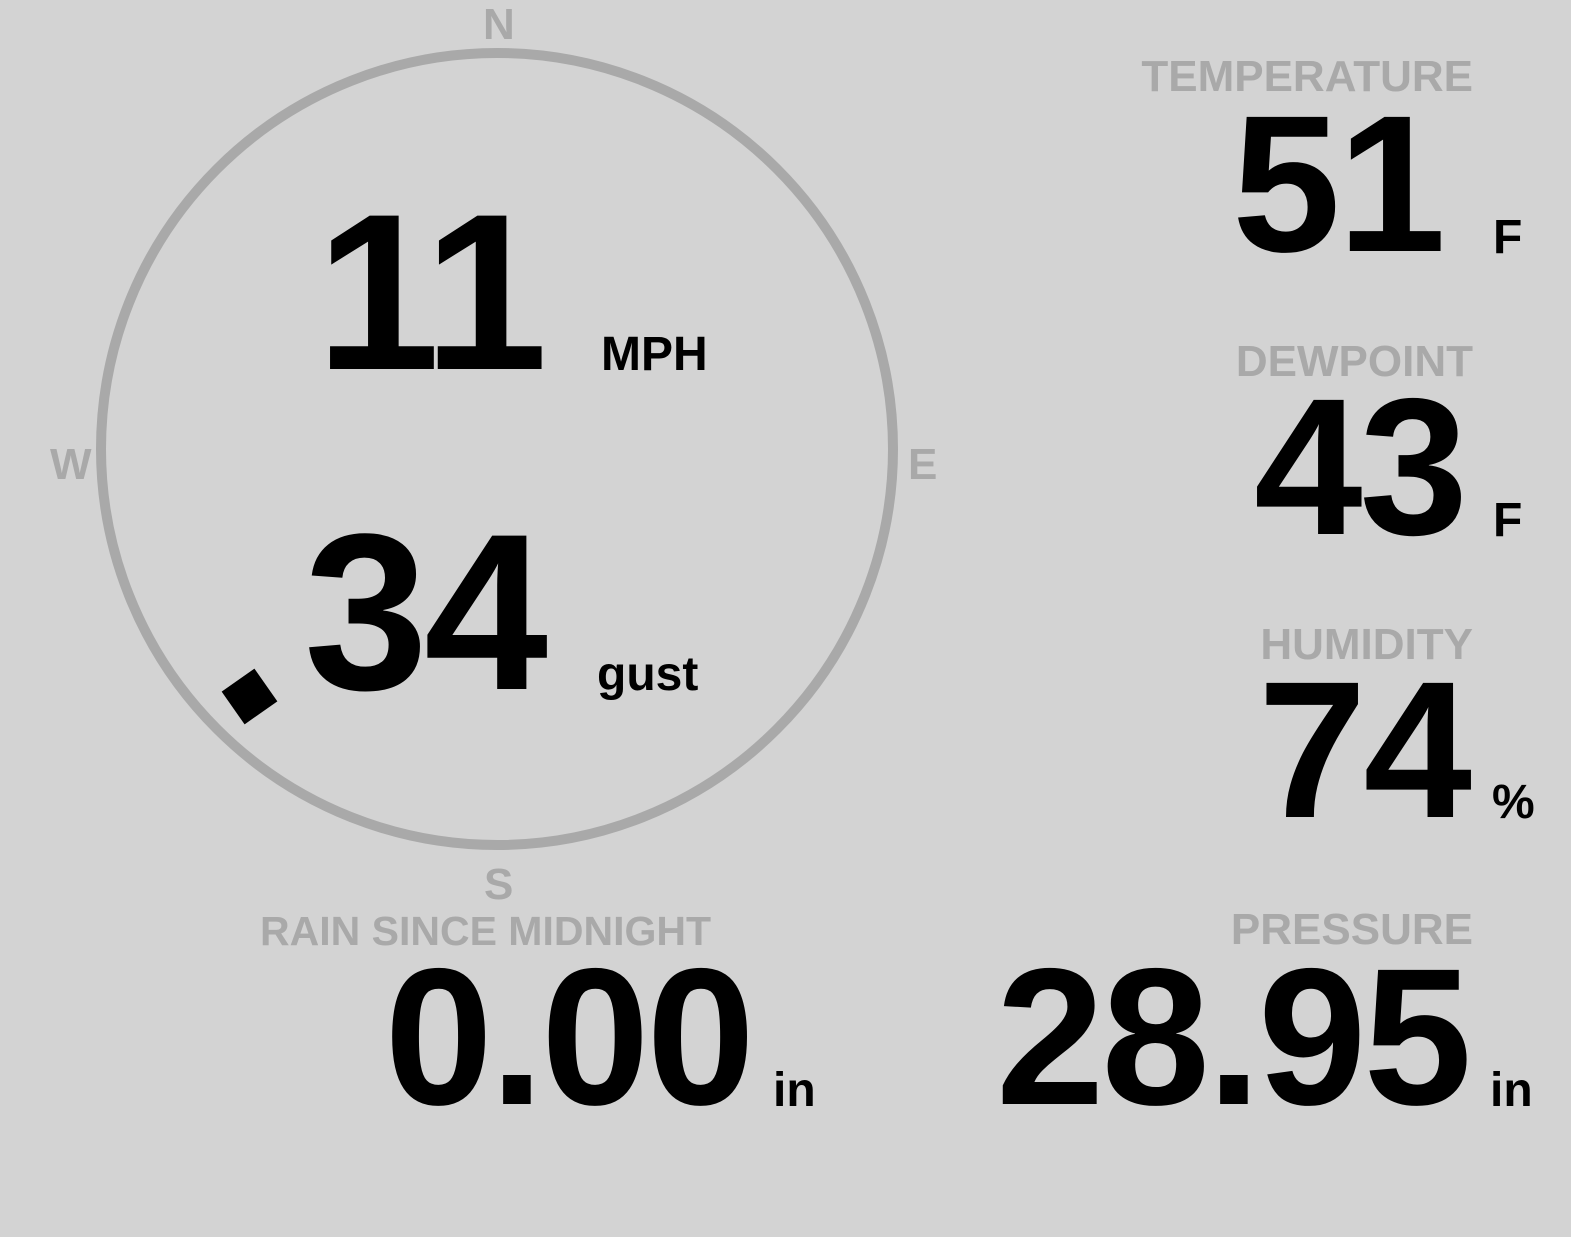  Describe the element at coordinates (499, 884) in the screenshot. I see `compass-south-label: S` at that location.